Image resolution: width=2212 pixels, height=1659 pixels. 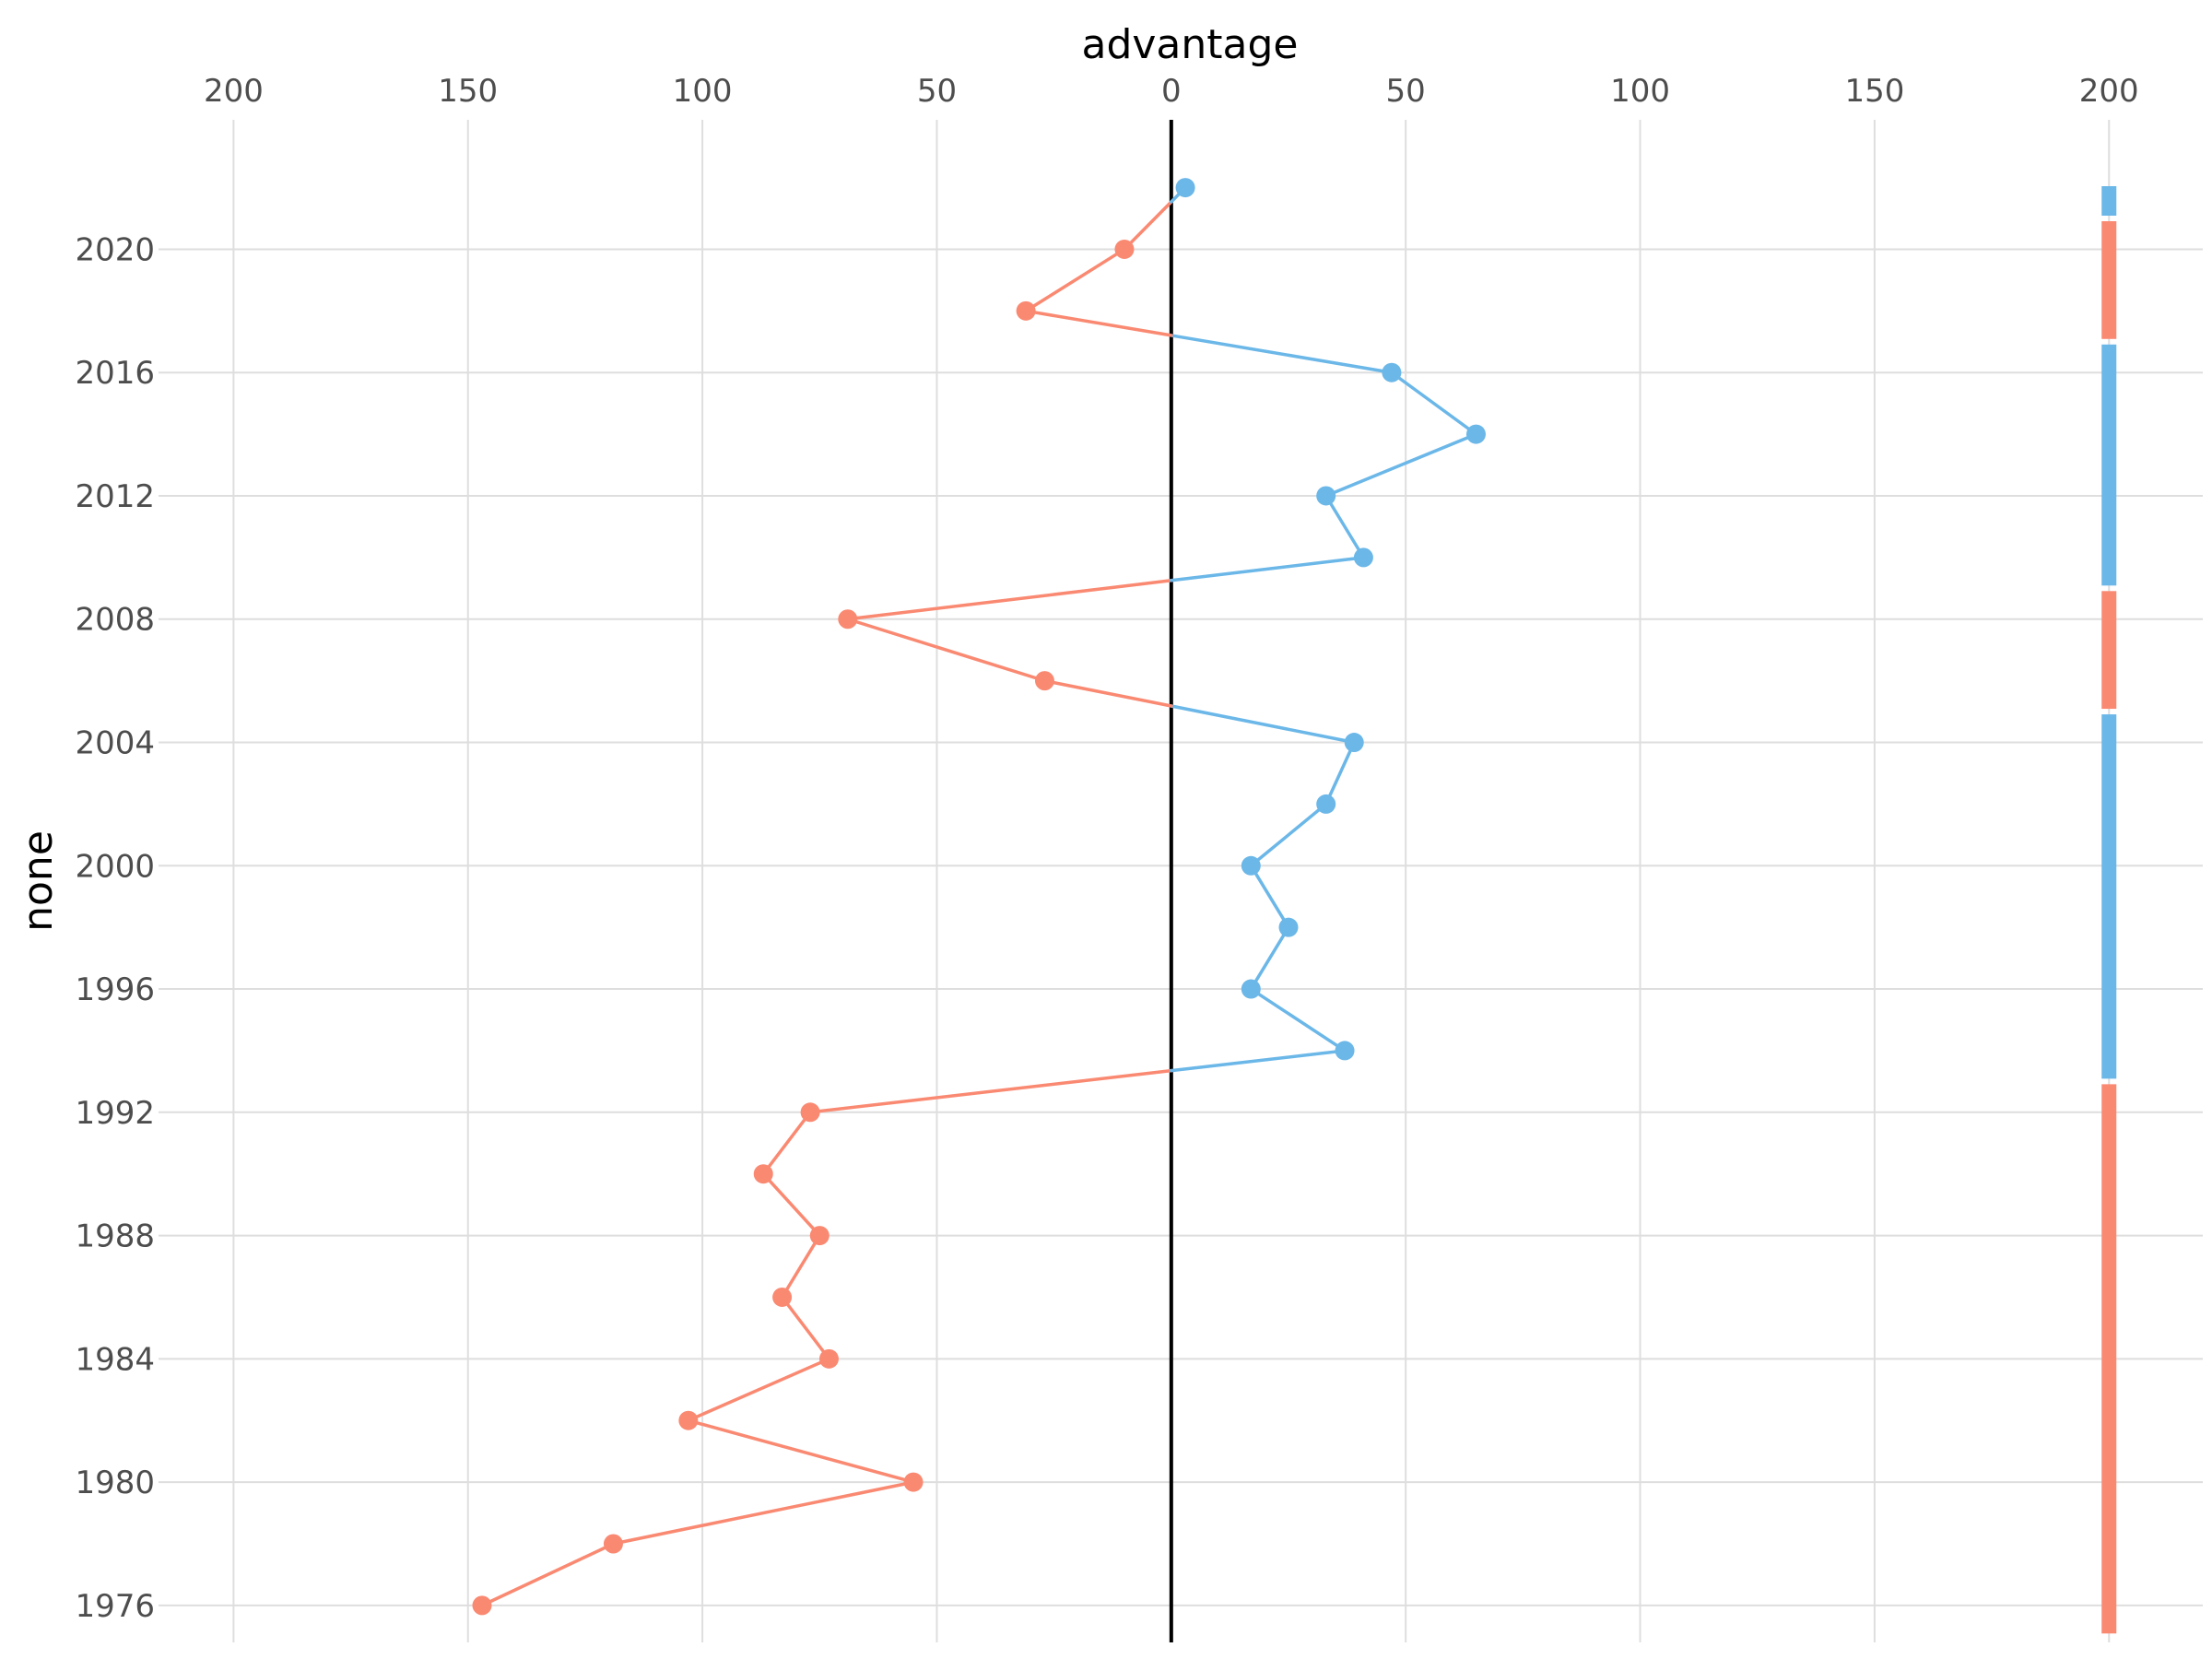 I want to click on x-tick-label: 0, so click(x=1171, y=91).